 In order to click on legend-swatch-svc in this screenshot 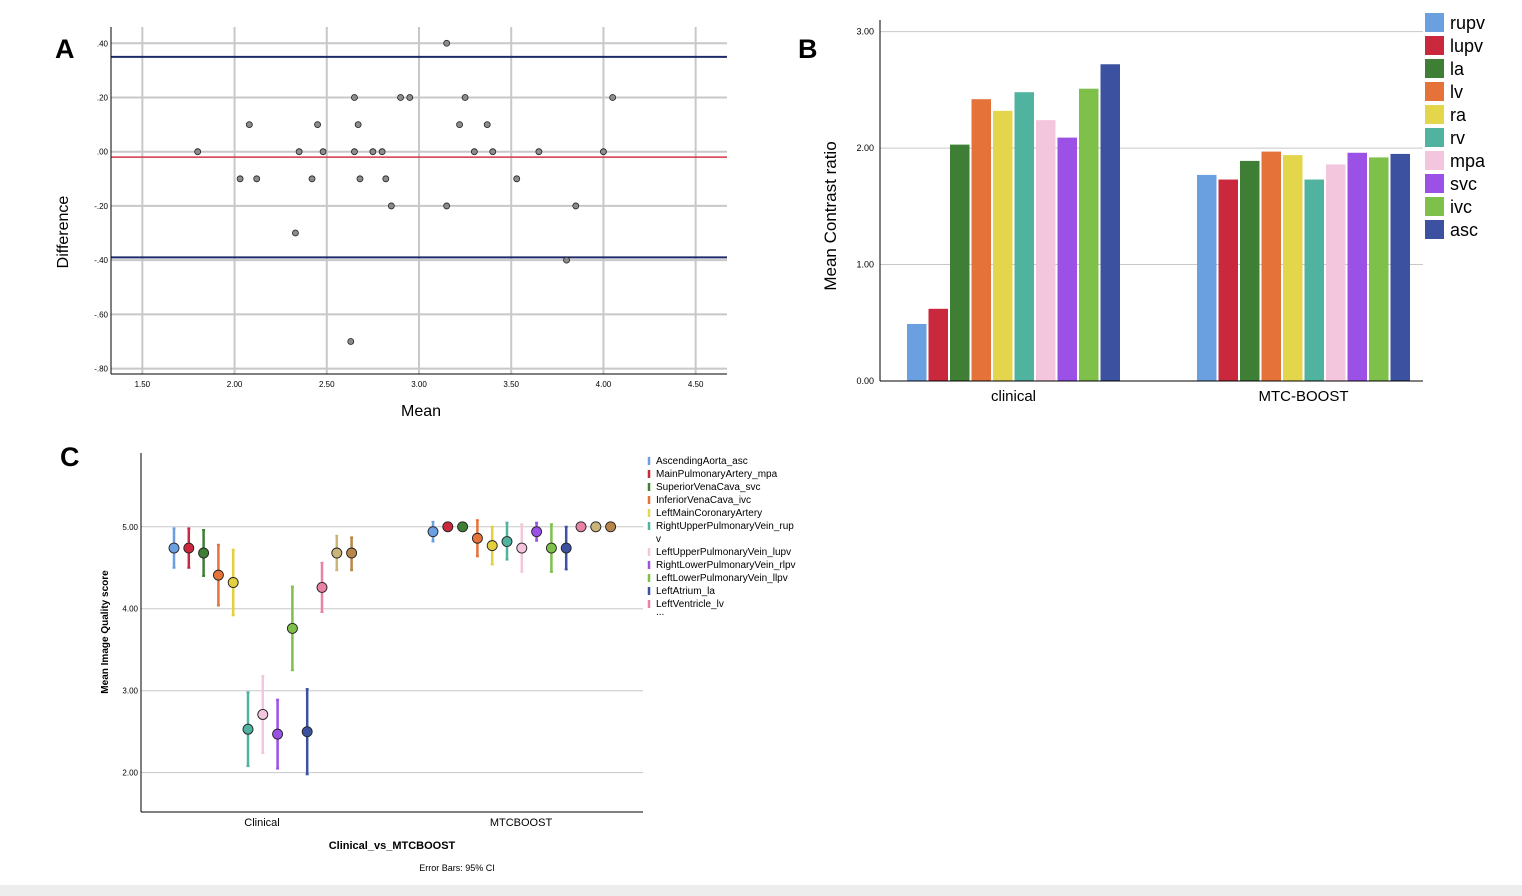, I will do `click(1434, 183)`.